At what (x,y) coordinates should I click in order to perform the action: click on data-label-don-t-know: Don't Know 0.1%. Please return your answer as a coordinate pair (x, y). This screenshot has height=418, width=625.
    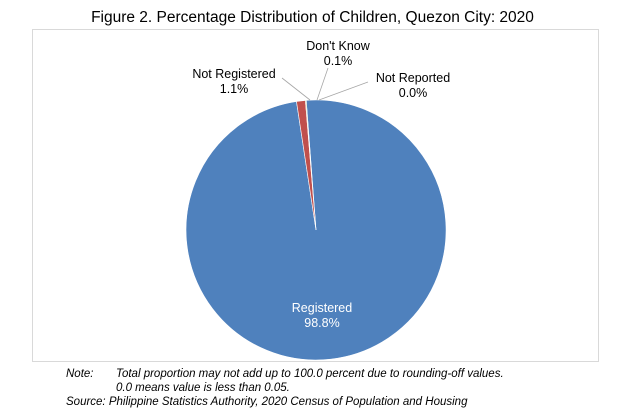
    Looking at the image, I should click on (338, 53).